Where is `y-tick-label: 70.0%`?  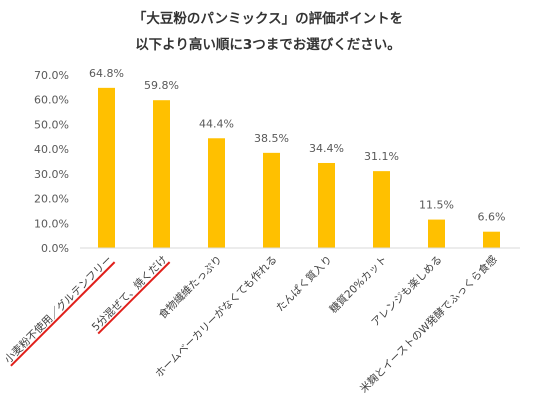
y-tick-label: 70.0% is located at coordinates (51, 75).